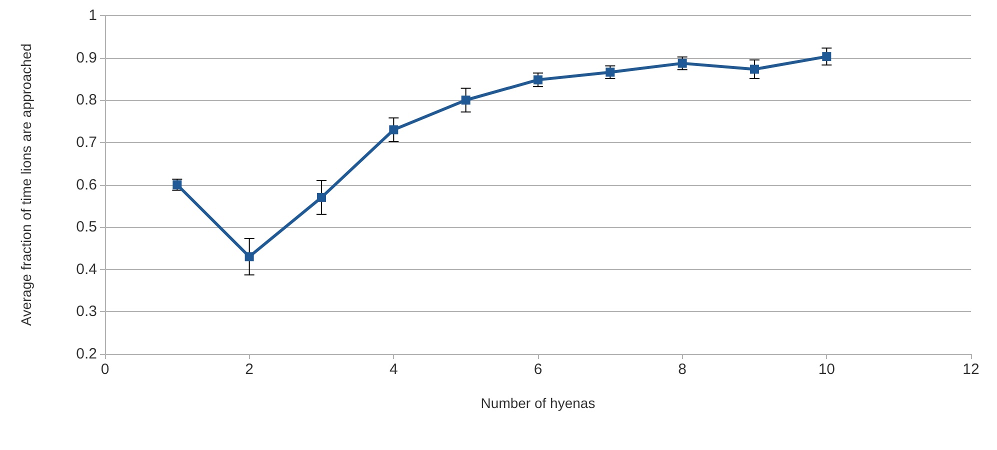  What do you see at coordinates (86, 354) in the screenshot?
I see `y-tick-label: 0.2` at bounding box center [86, 354].